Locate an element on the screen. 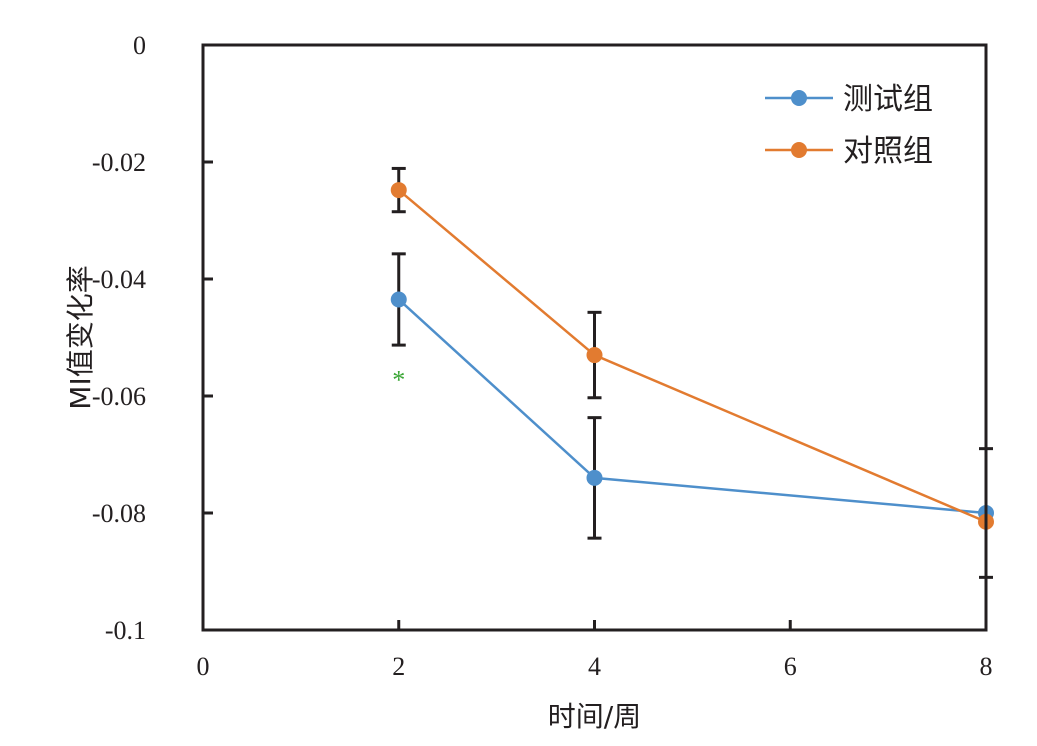 The width and height of the screenshot is (1037, 746). x-tick-label: 4 is located at coordinates (594, 666).